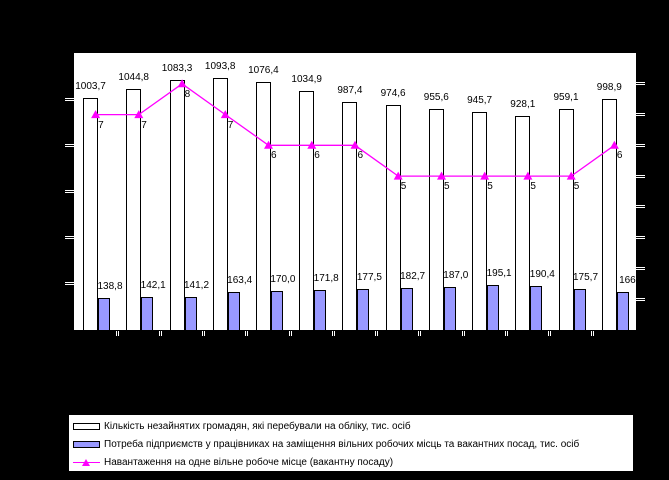 This screenshot has height=480, width=669. Describe the element at coordinates (523, 104) in the screenshot. I see `bar-value-label: 928,1` at that location.